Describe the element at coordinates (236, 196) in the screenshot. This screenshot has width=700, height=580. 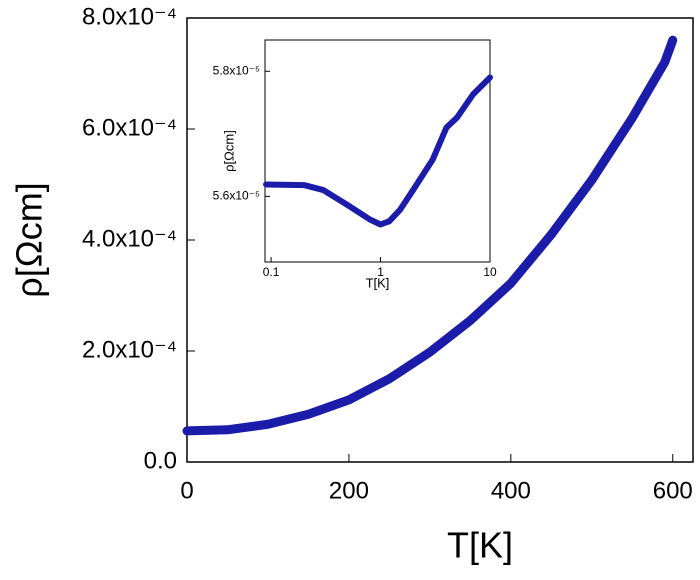
I see `y-tick-label: 5.6x10⁻⁵` at that location.